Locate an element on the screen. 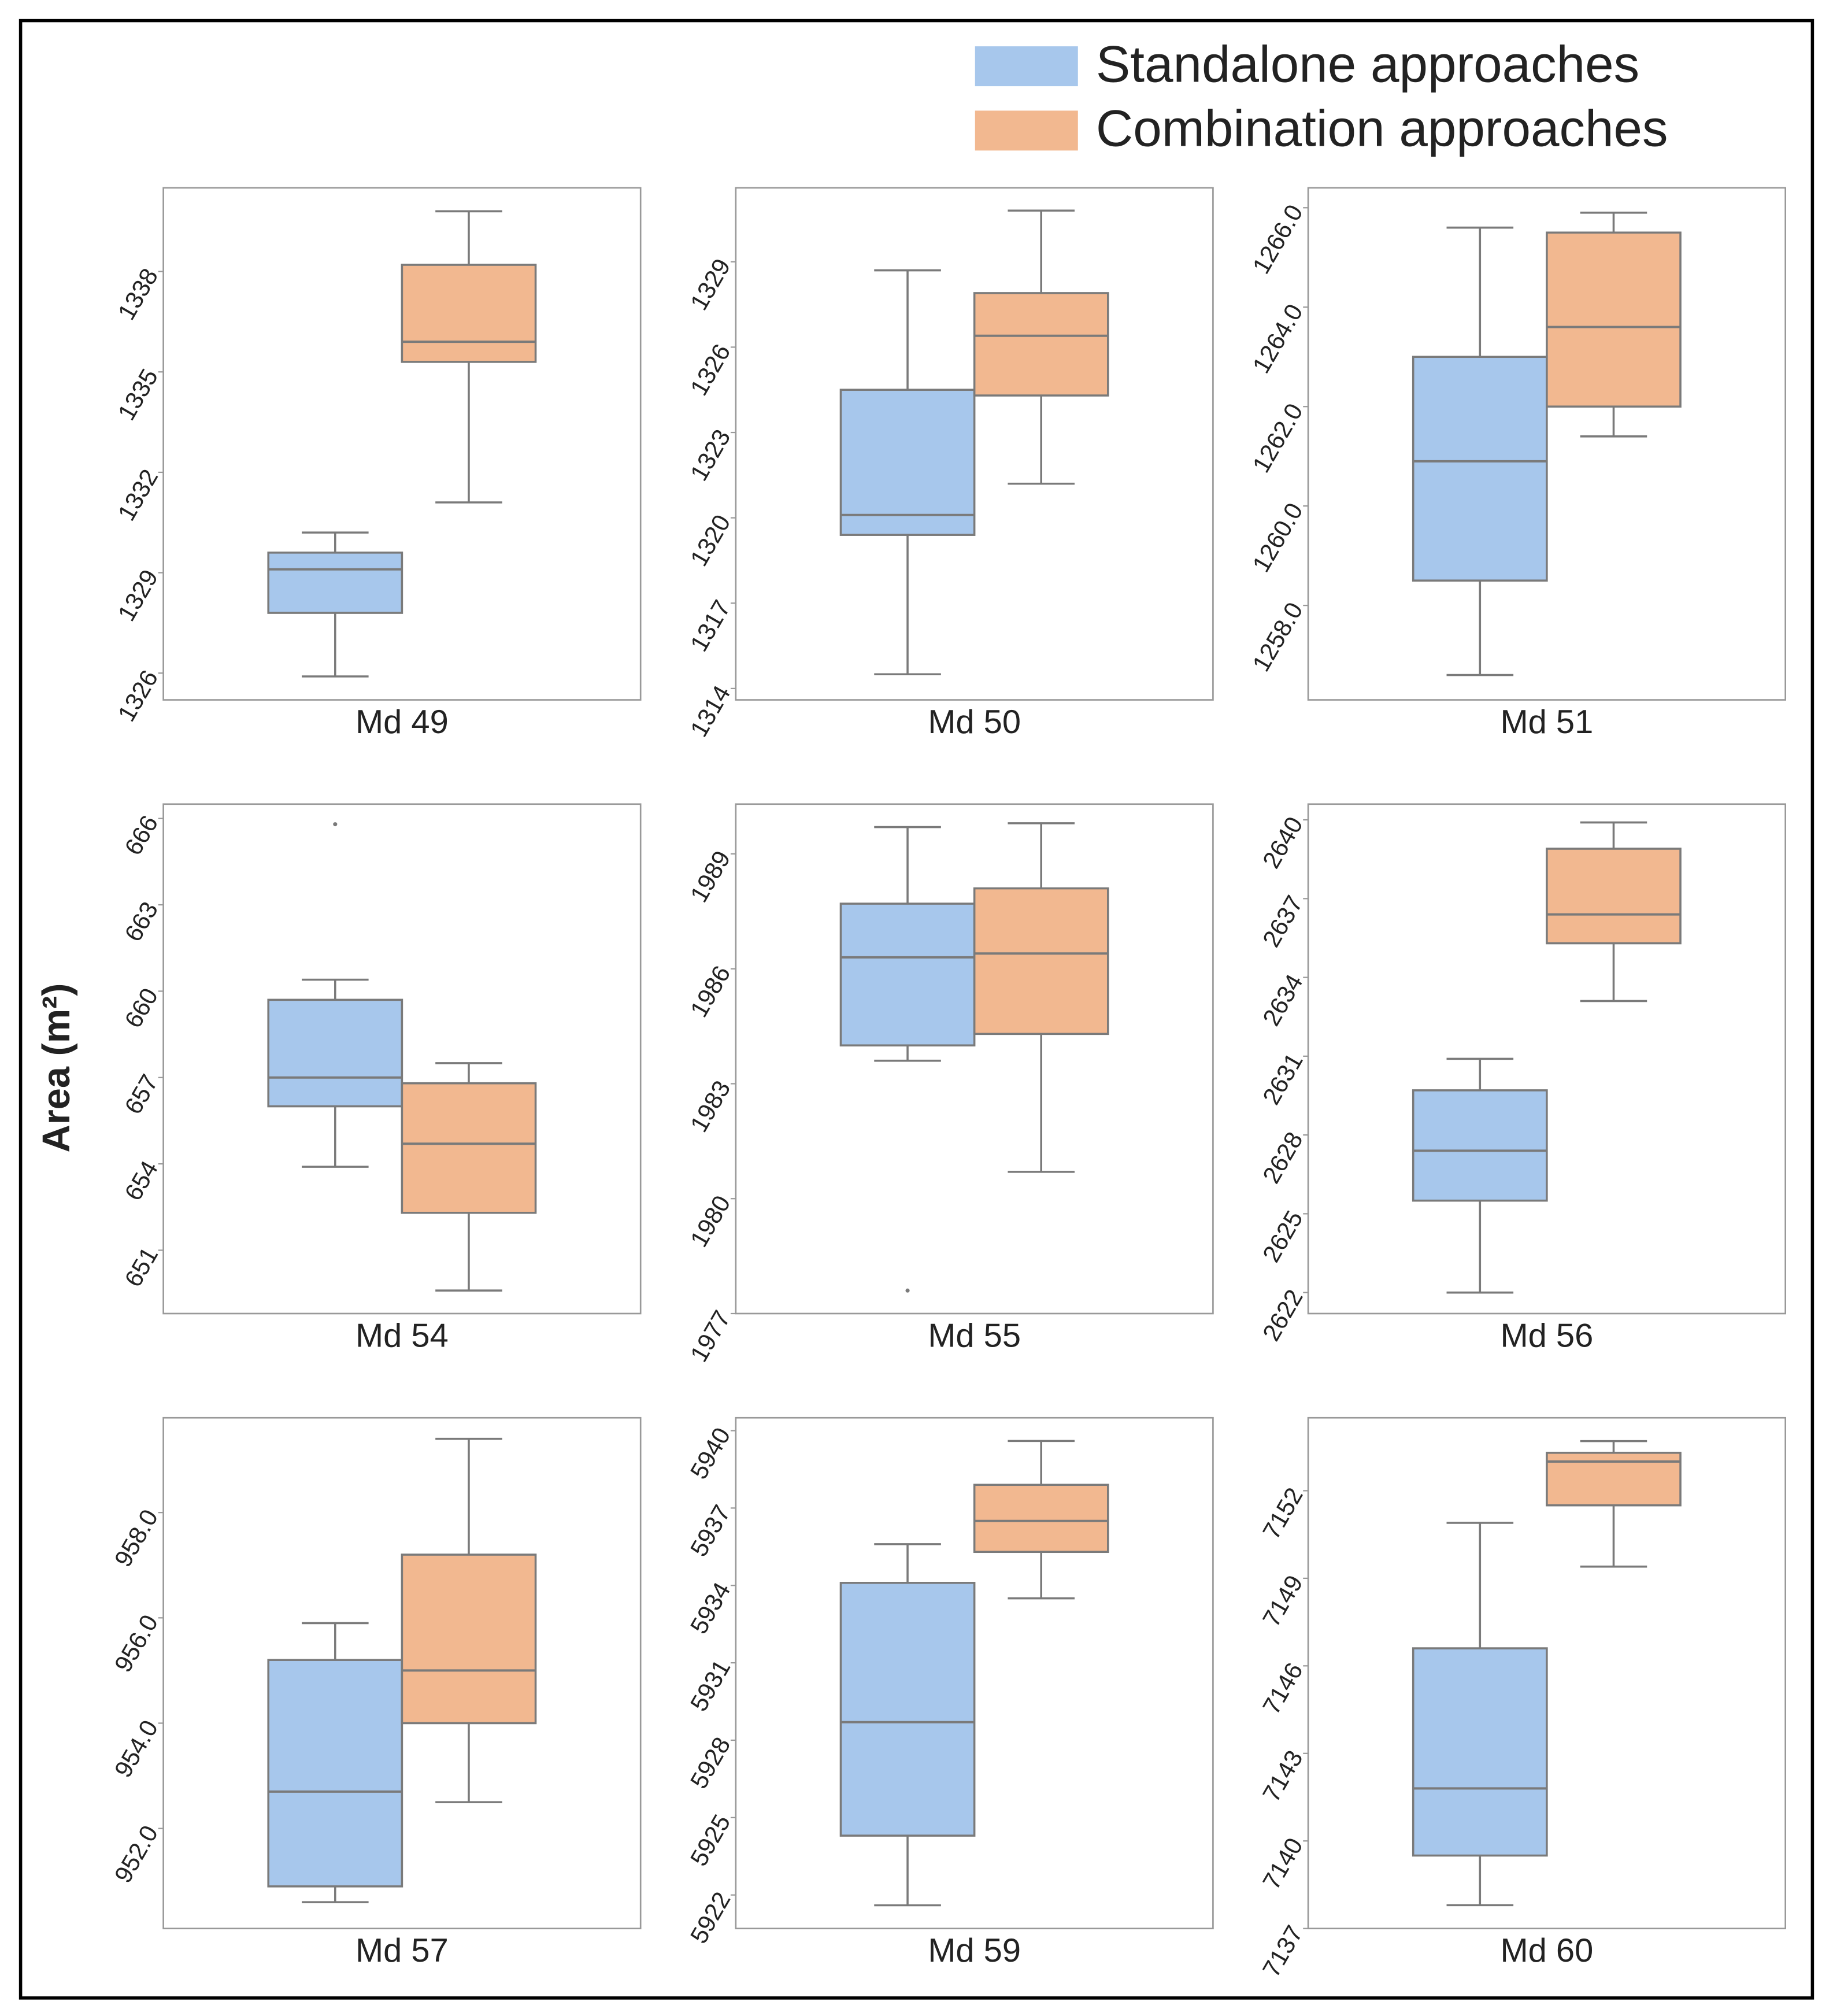  x-axis-label: Md 50 is located at coordinates (974, 722).